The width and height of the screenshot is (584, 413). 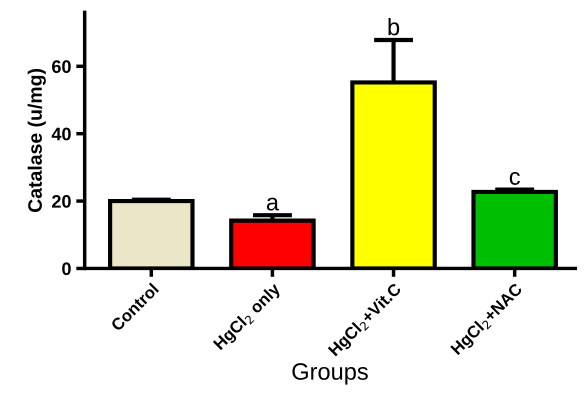 What do you see at coordinates (515, 178) in the screenshot?
I see `annotation: c` at bounding box center [515, 178].